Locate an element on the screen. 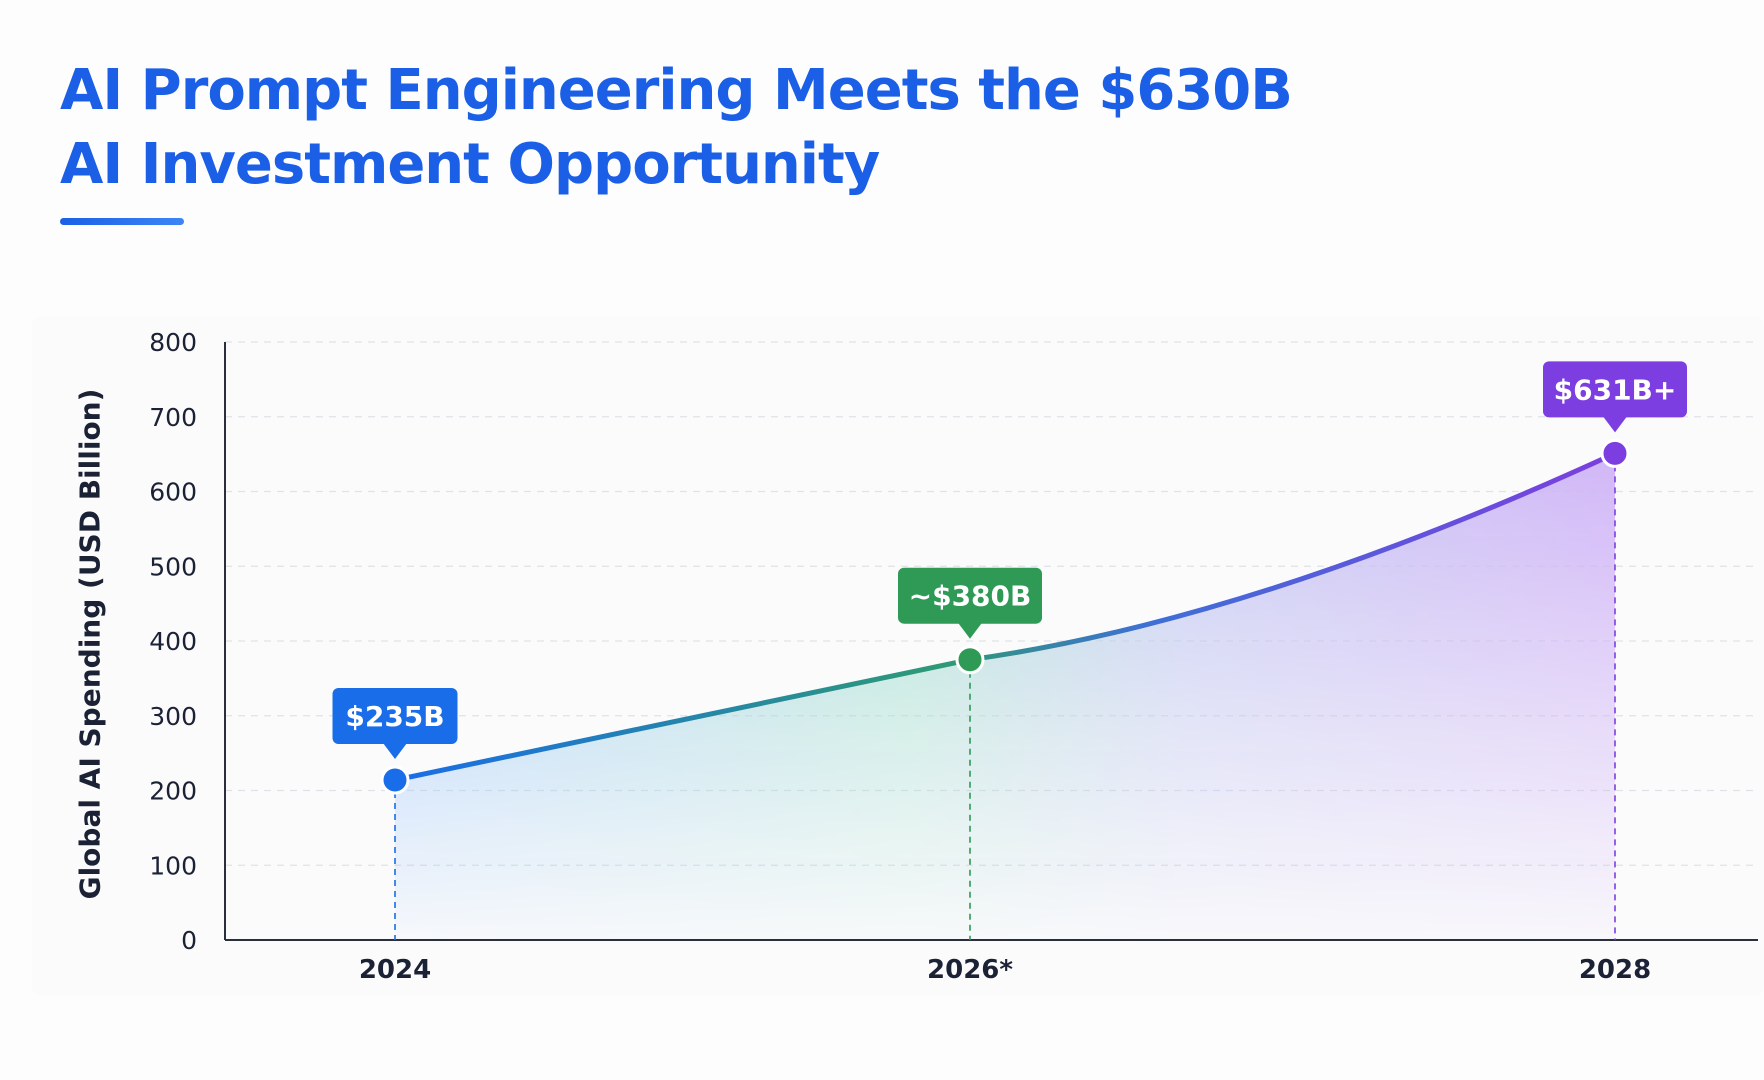  data-label-1: ~$380B is located at coordinates (970, 596).